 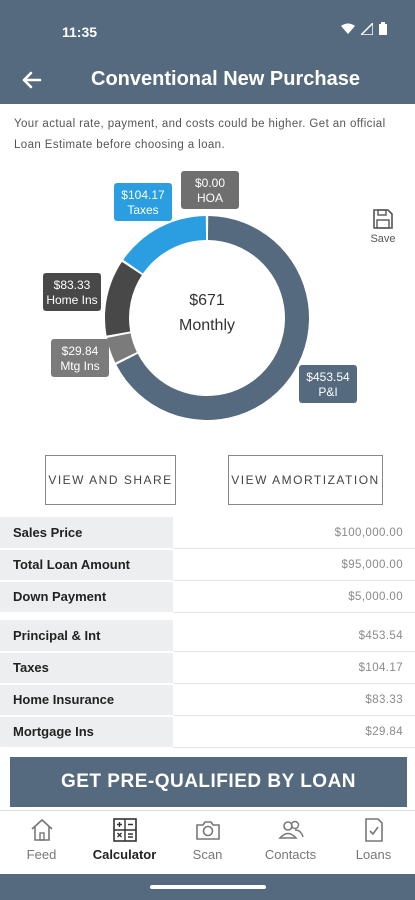 I want to click on row-value: $453.54, so click(x=294, y=636).